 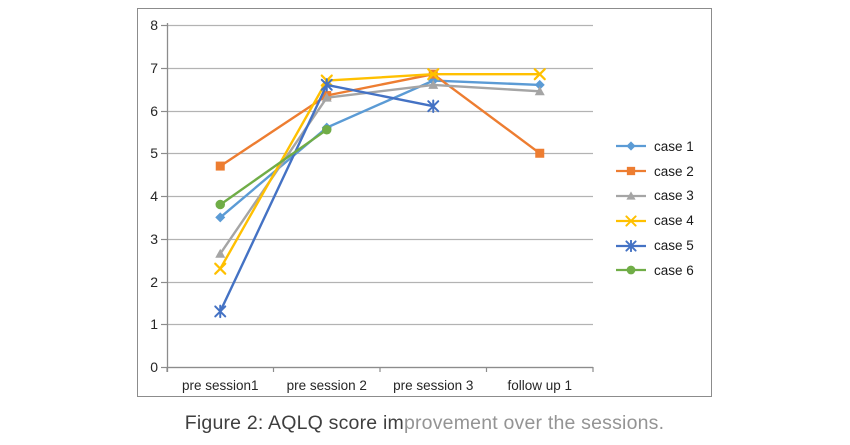 What do you see at coordinates (631, 171) in the screenshot?
I see `square-marker-icon` at bounding box center [631, 171].